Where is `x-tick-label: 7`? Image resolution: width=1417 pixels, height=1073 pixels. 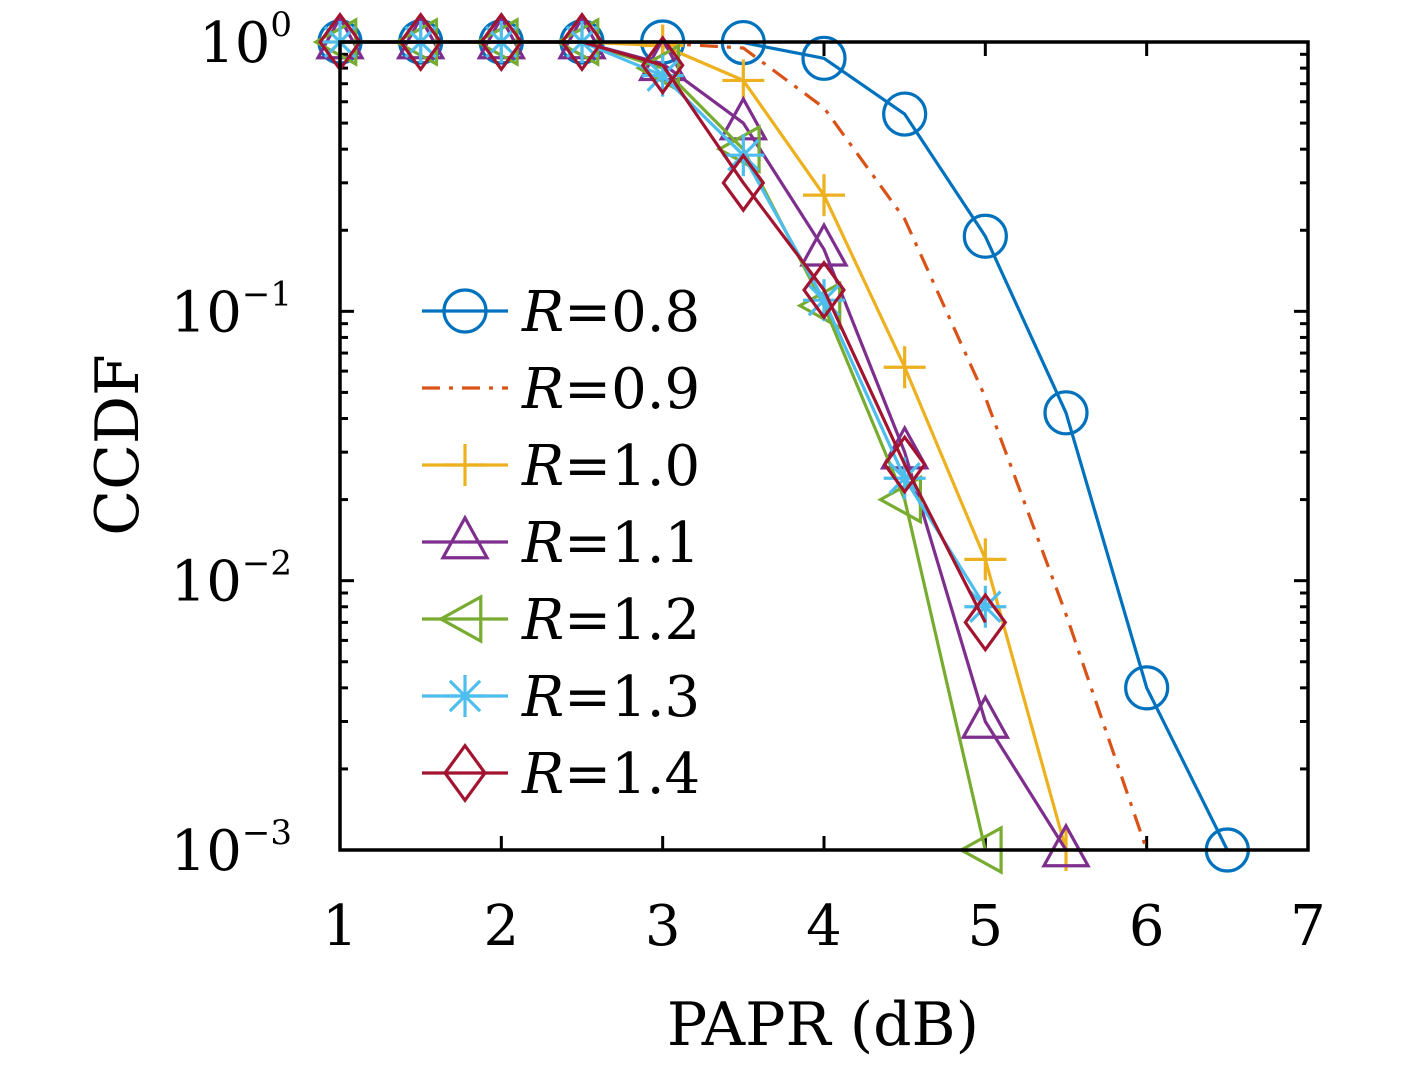
x-tick-label: 7 is located at coordinates (1308, 926).